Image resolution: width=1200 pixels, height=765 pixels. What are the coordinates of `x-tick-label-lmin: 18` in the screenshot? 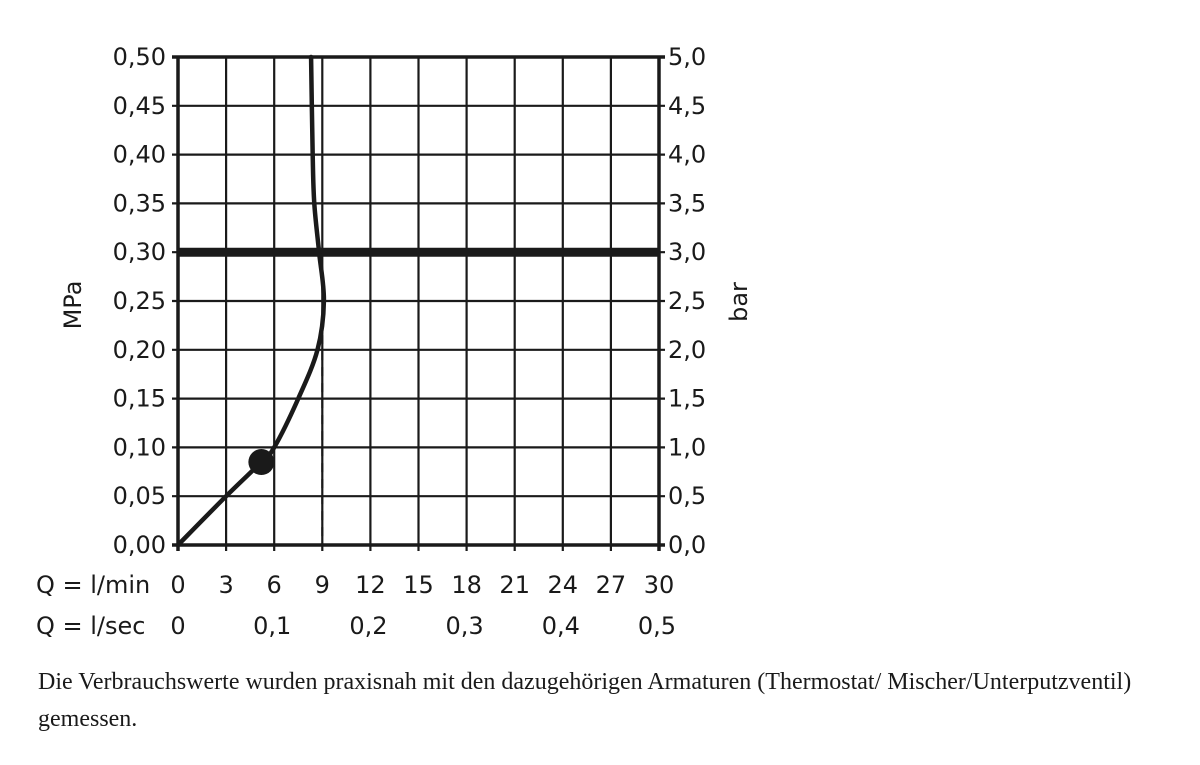 It's located at (466, 585).